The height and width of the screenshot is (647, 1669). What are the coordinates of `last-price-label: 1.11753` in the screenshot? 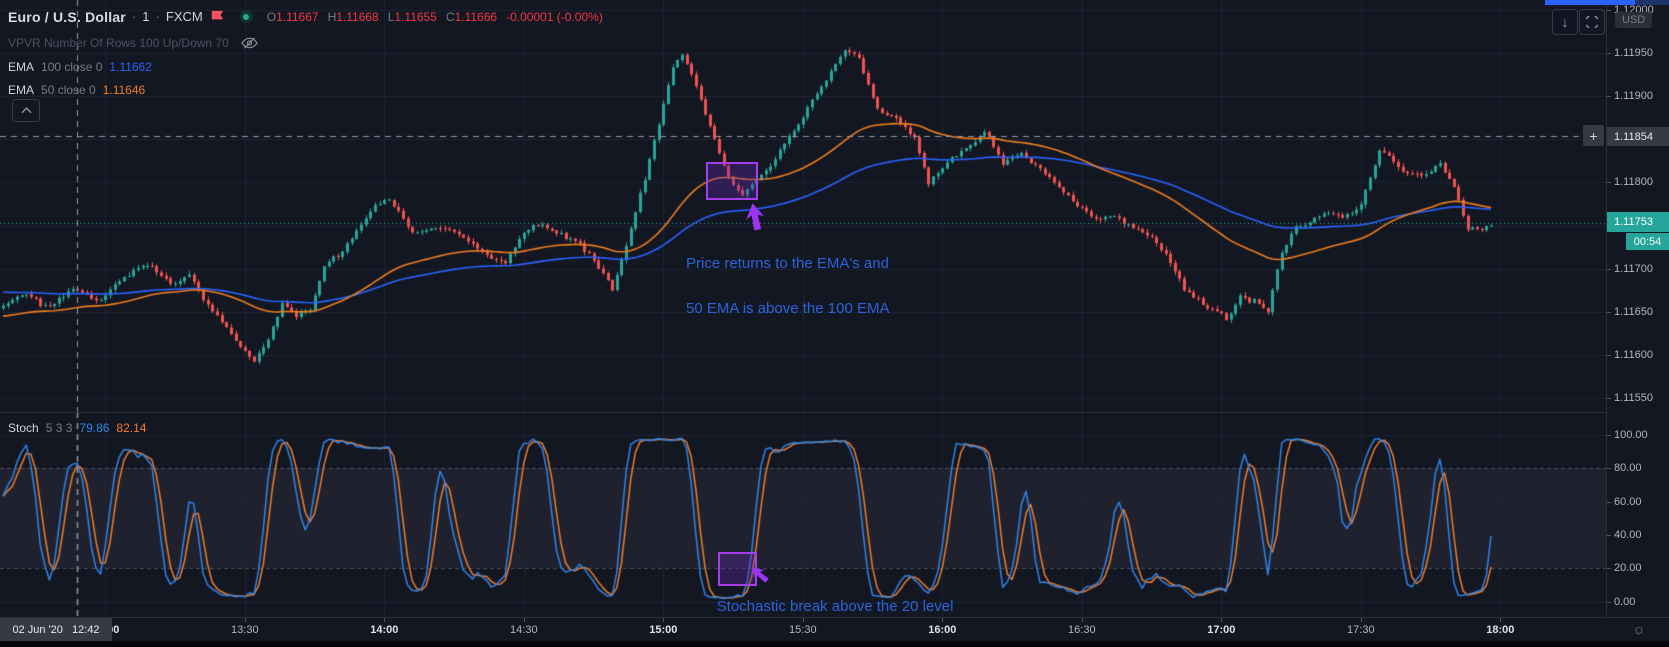 It's located at (1638, 222).